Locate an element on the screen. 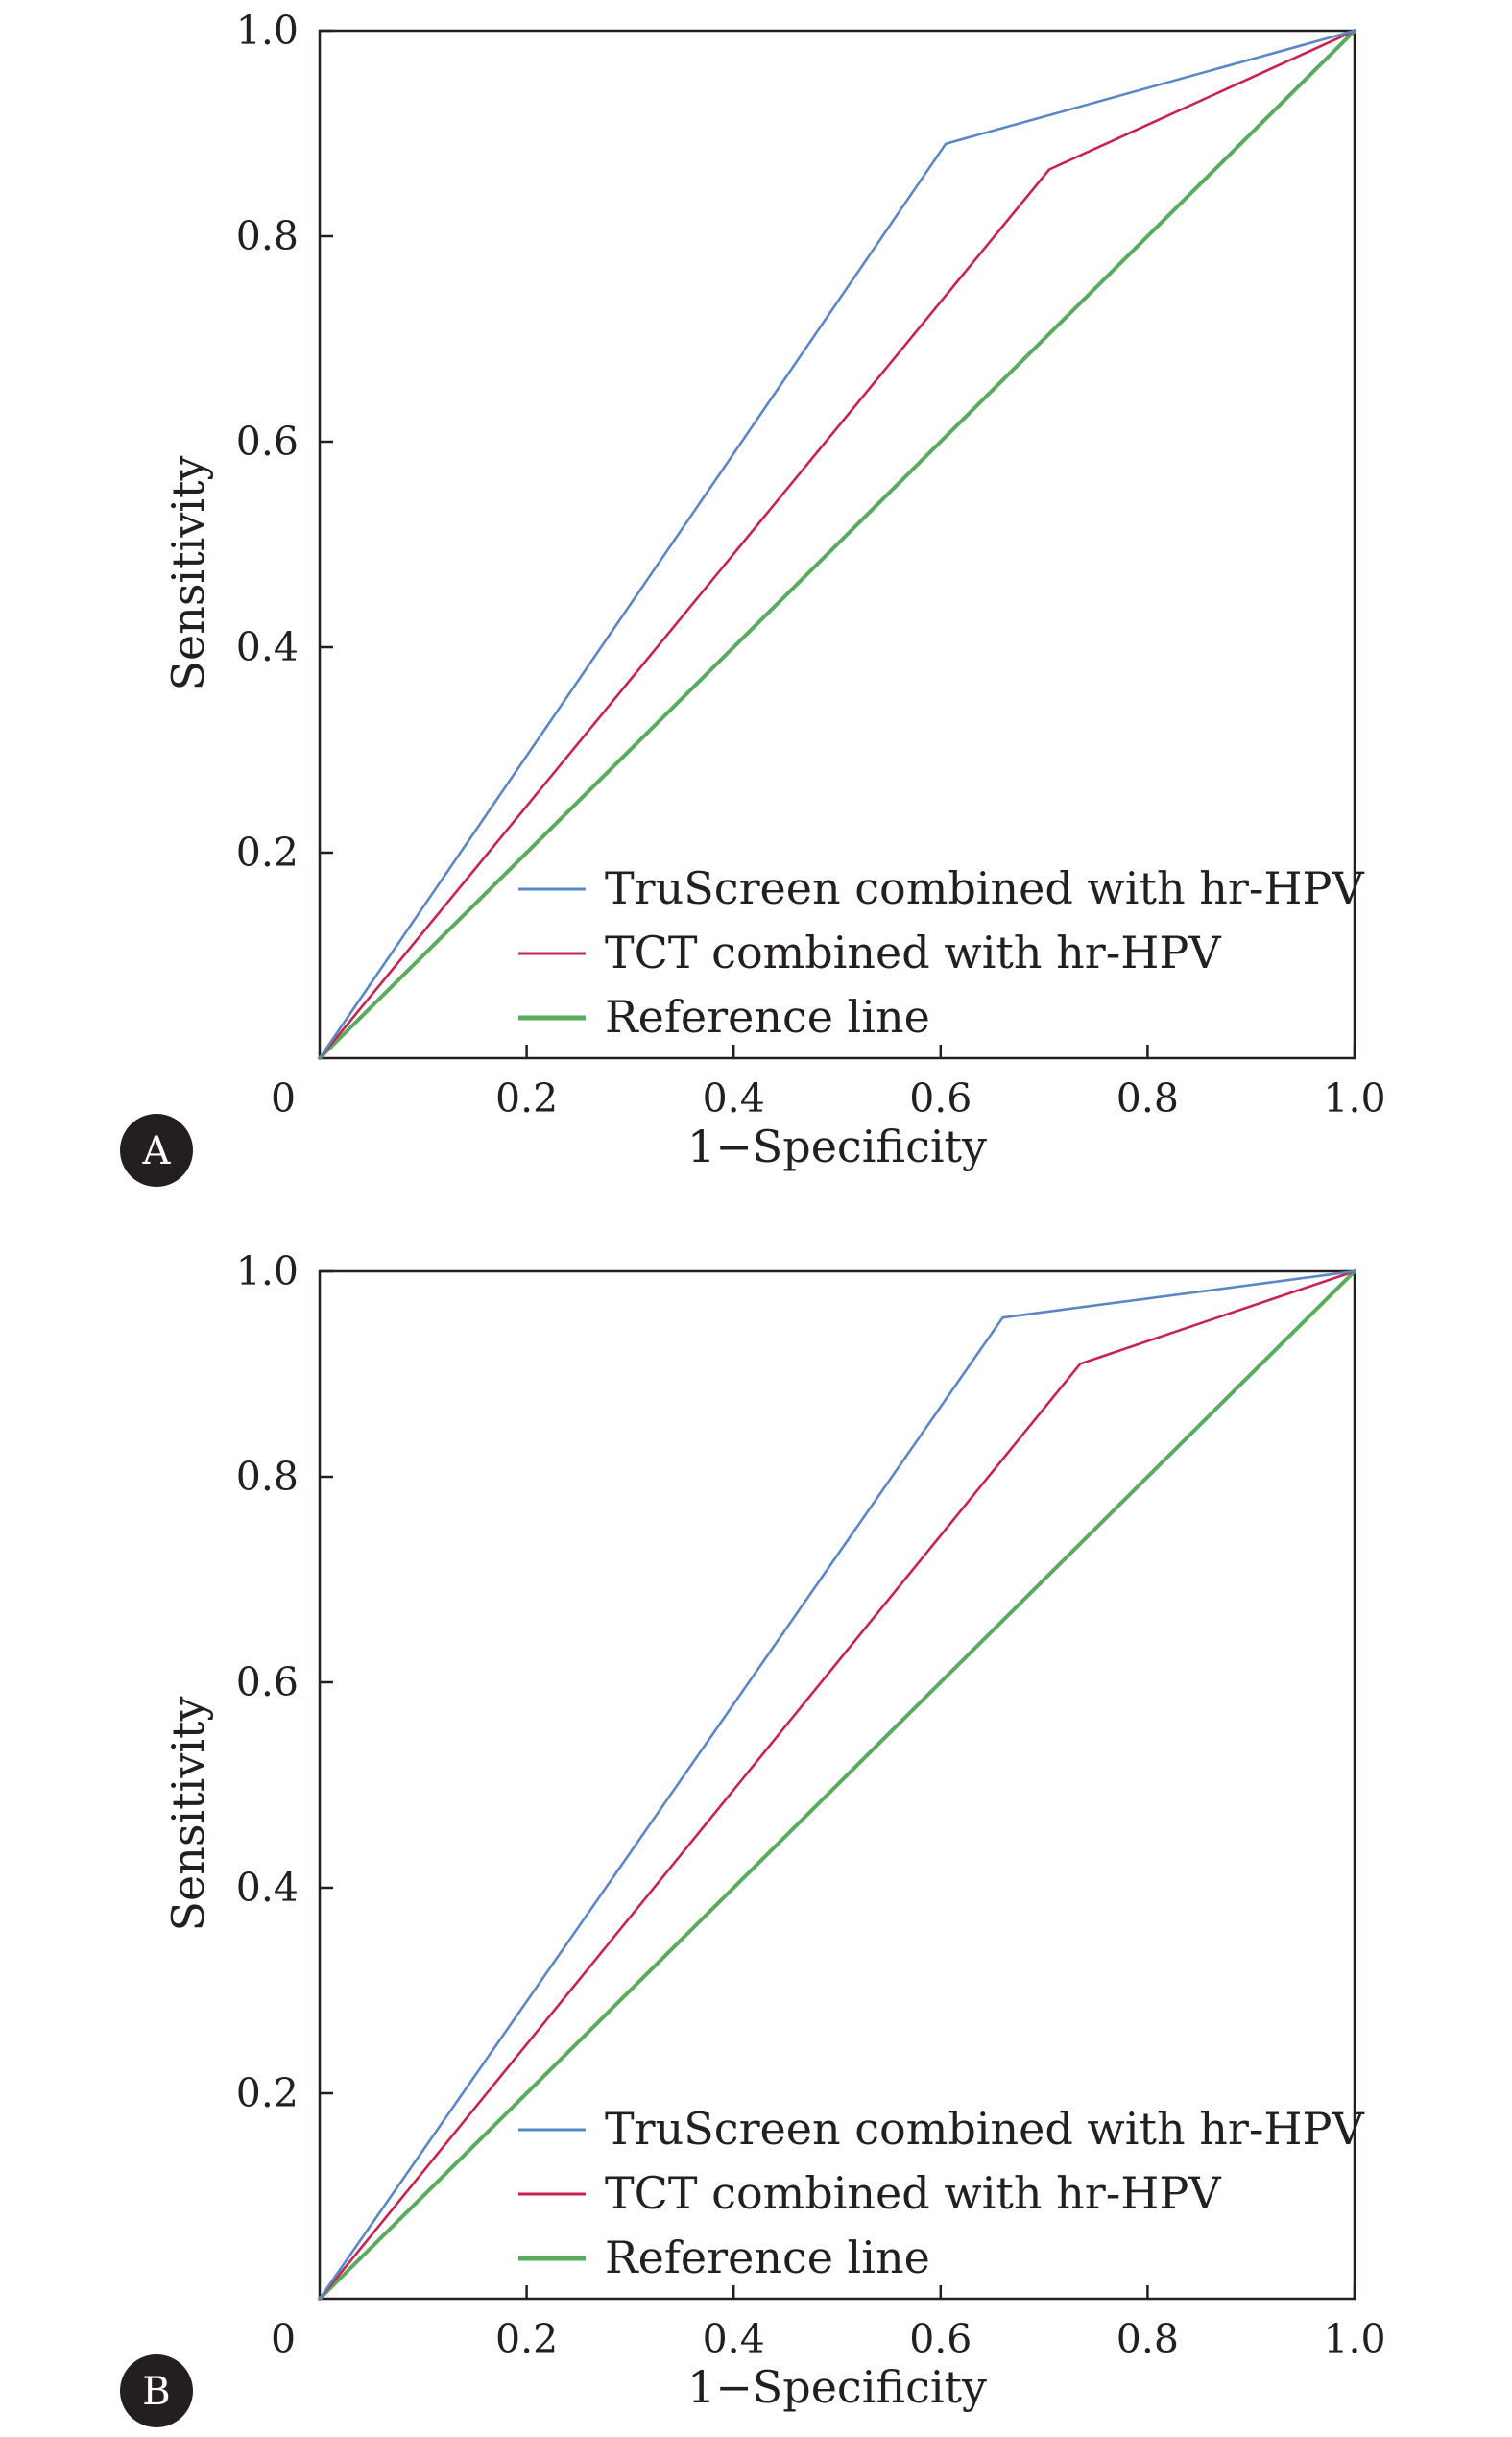  panel-badge: B is located at coordinates (156, 2391).